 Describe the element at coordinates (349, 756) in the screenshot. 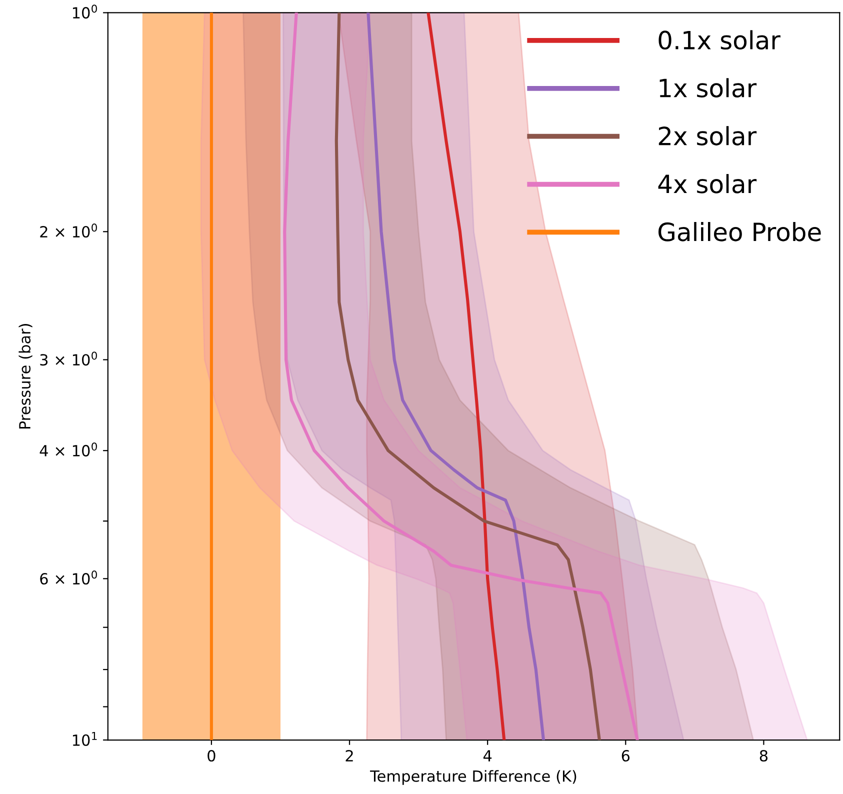

I see `x-tick-label: 2` at that location.